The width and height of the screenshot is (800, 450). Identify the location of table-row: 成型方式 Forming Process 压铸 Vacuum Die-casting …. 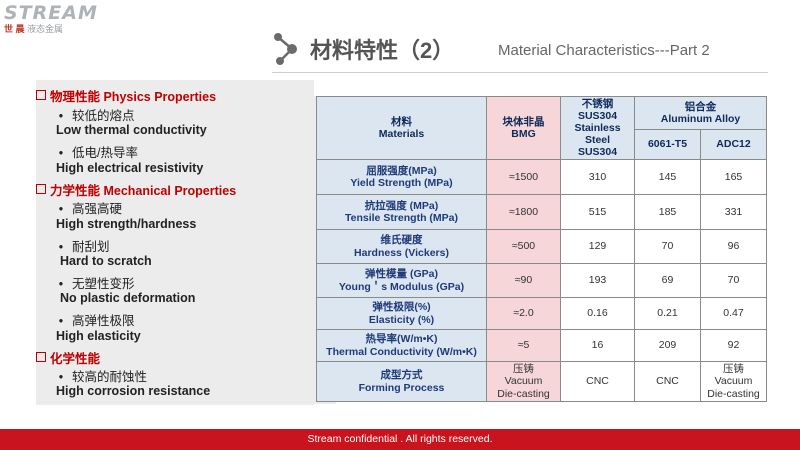
(541, 381).